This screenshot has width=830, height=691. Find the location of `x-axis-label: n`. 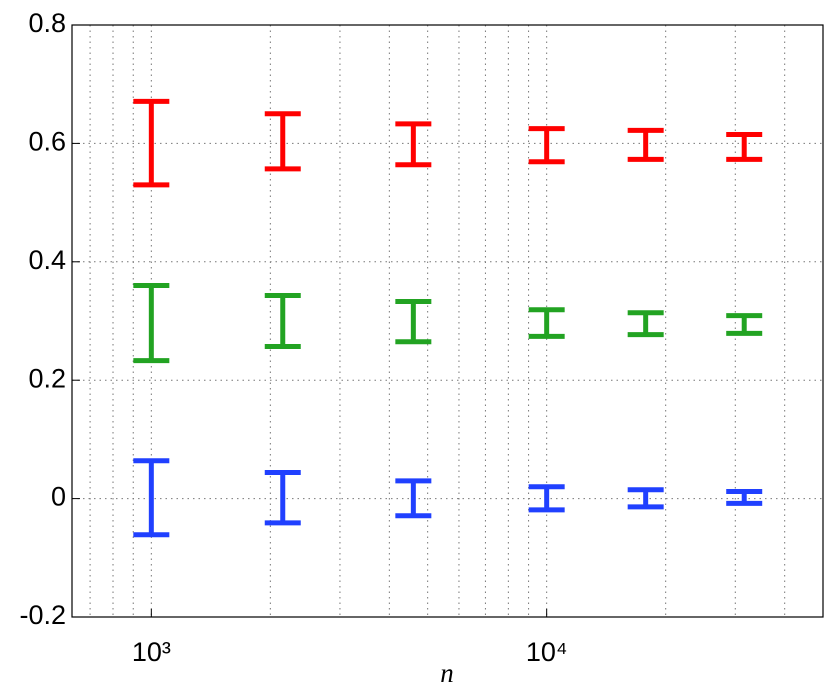

x-axis-label: n is located at coordinates (447, 673).